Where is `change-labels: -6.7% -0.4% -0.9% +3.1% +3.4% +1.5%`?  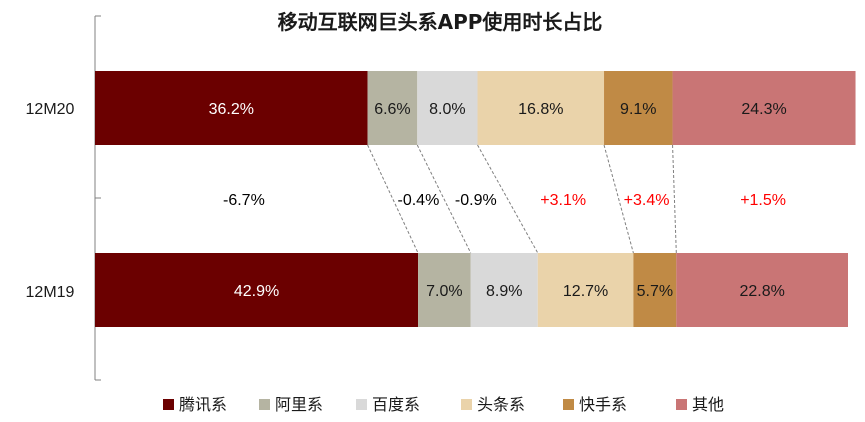
change-labels: -6.7% -0.4% -0.9% +3.1% +3.4% +1.5% is located at coordinates (504, 200).